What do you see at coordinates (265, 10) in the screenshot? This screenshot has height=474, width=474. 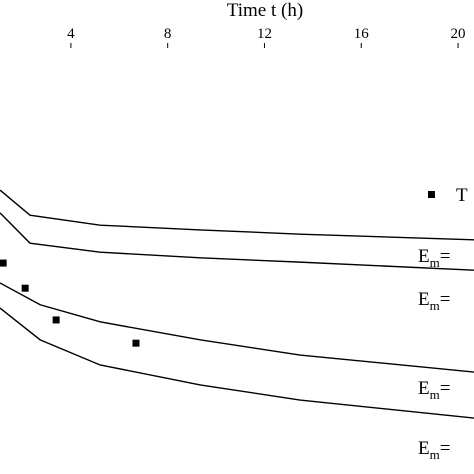 I see `x-axis-title: Time t (h)` at bounding box center [265, 10].